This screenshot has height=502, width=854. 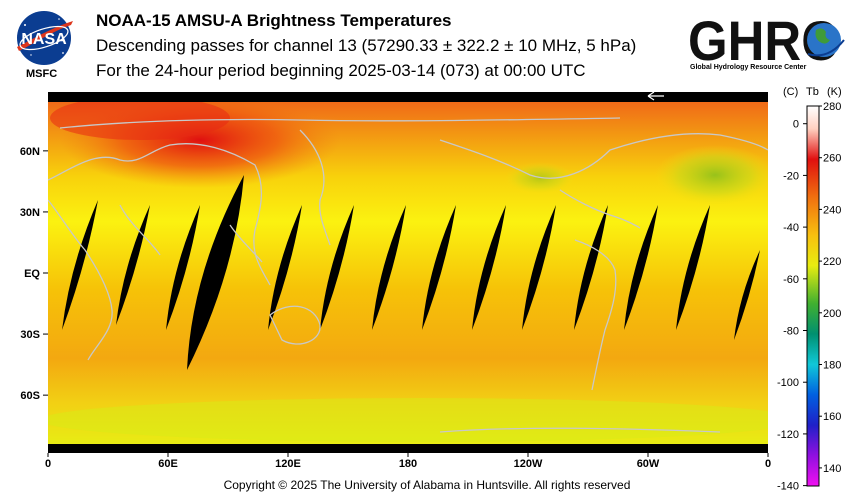 What do you see at coordinates (30, 396) in the screenshot?
I see `lat-label-4: 60S` at bounding box center [30, 396].